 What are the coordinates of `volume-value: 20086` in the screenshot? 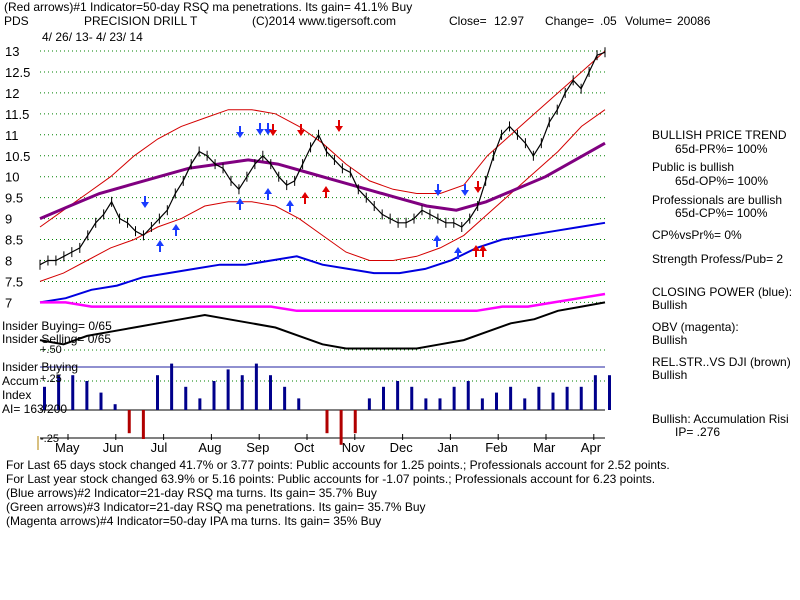 It's located at (694, 21).